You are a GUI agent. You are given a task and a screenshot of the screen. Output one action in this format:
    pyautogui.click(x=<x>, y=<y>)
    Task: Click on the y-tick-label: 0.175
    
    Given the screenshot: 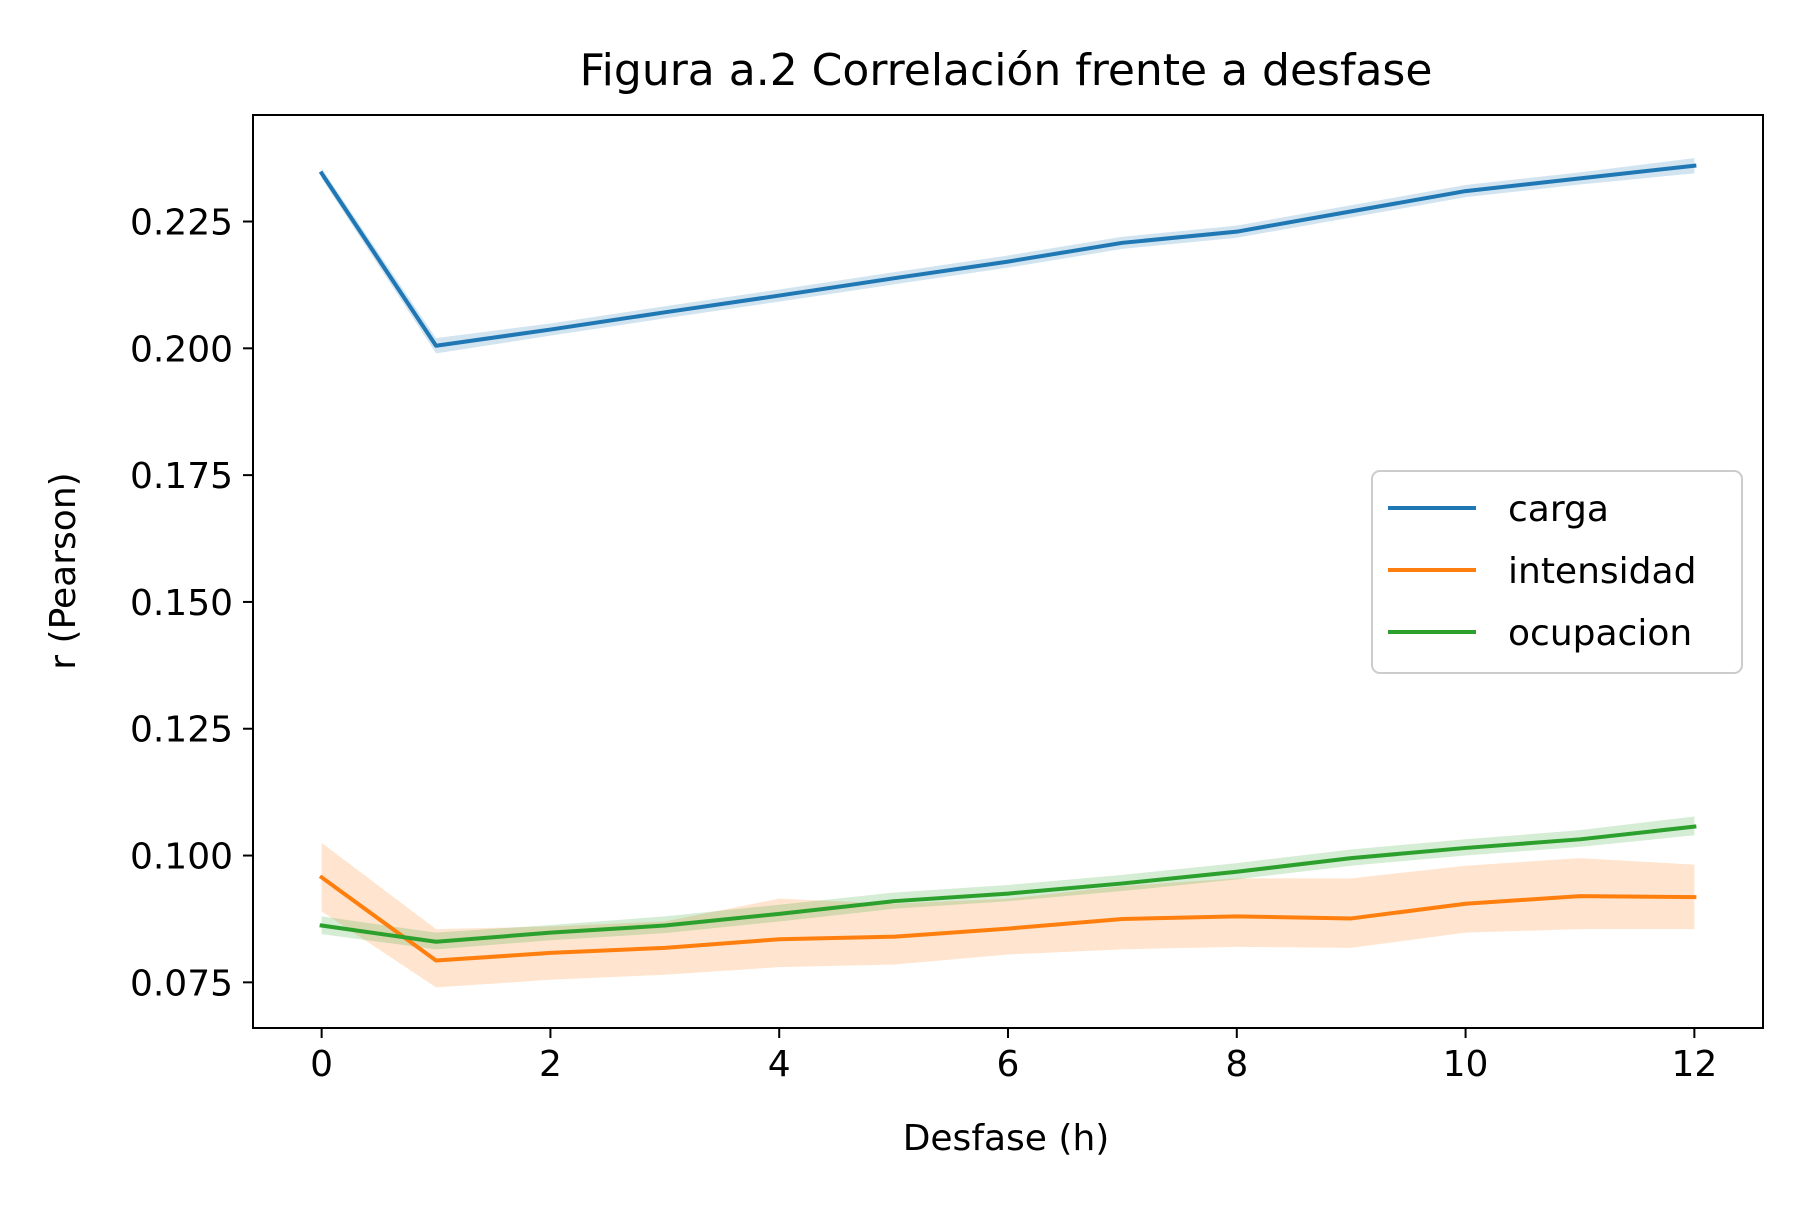 What is the action you would take?
    pyautogui.click(x=181, y=476)
    